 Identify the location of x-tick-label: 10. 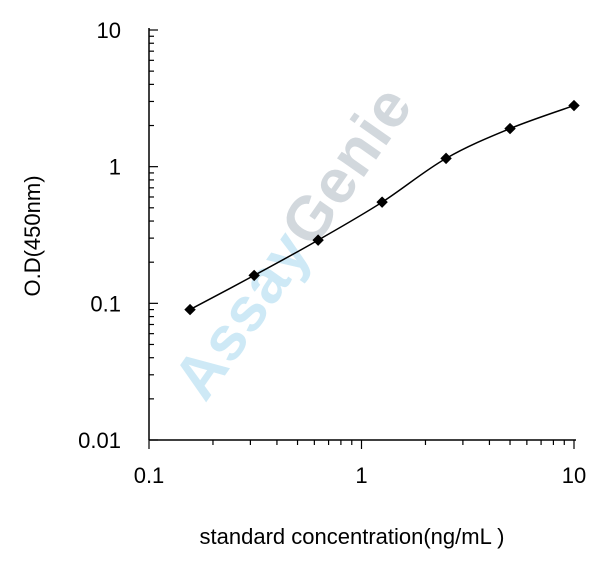
(574, 475).